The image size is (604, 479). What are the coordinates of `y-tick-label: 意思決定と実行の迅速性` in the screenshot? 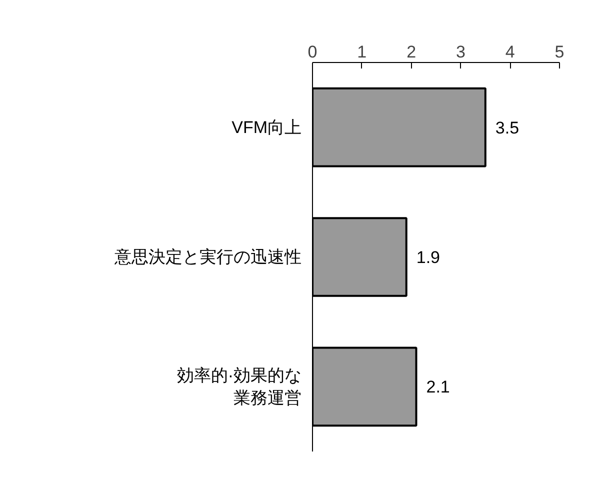 It's located at (208, 257).